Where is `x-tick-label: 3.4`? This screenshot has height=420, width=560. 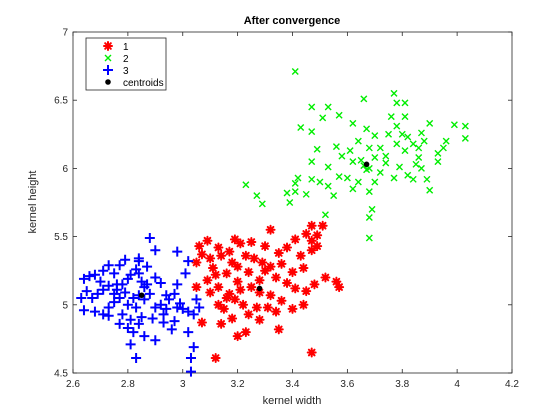 x-tick-label: 3.4 is located at coordinates (293, 384).